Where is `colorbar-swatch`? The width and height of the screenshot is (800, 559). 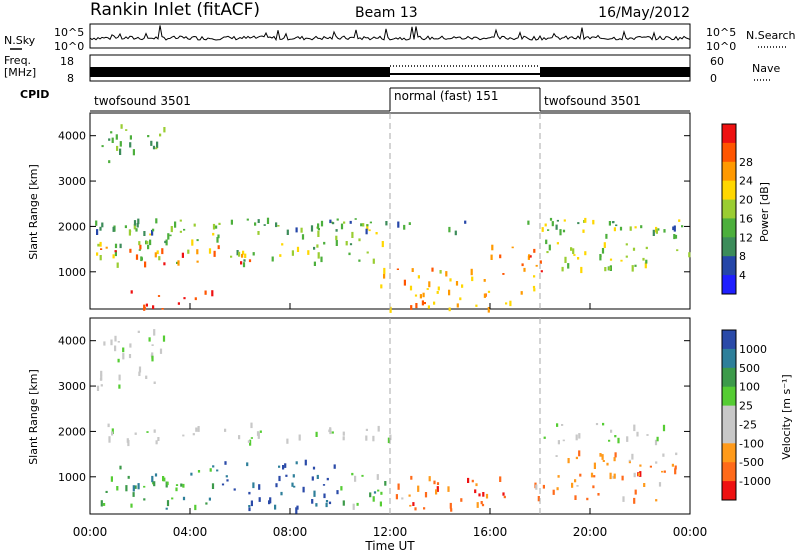 colorbar-swatch is located at coordinates (729, 209).